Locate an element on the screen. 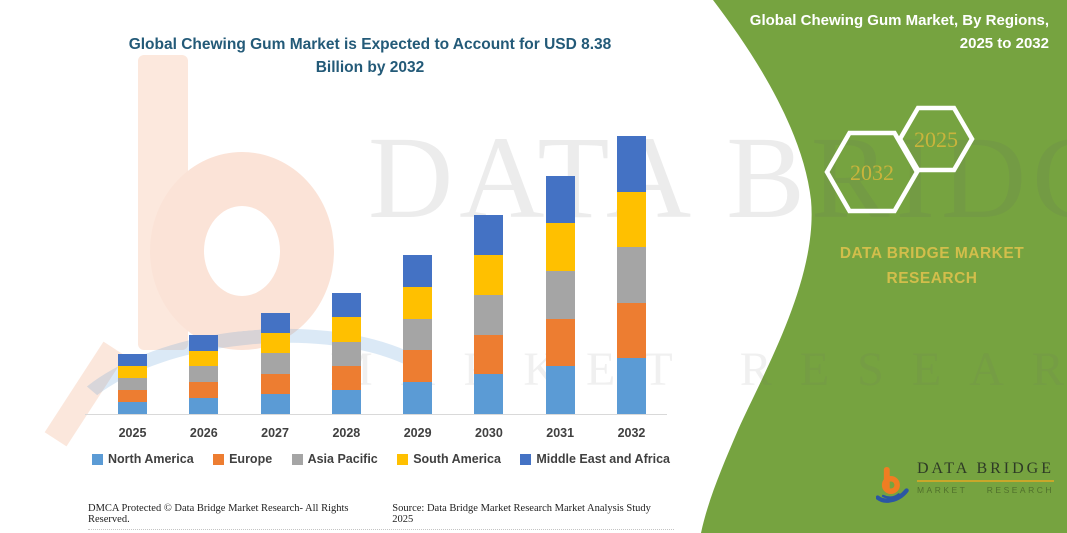 This screenshot has width=1067, height=533. bar-segment-2026-south-america is located at coordinates (204, 358).